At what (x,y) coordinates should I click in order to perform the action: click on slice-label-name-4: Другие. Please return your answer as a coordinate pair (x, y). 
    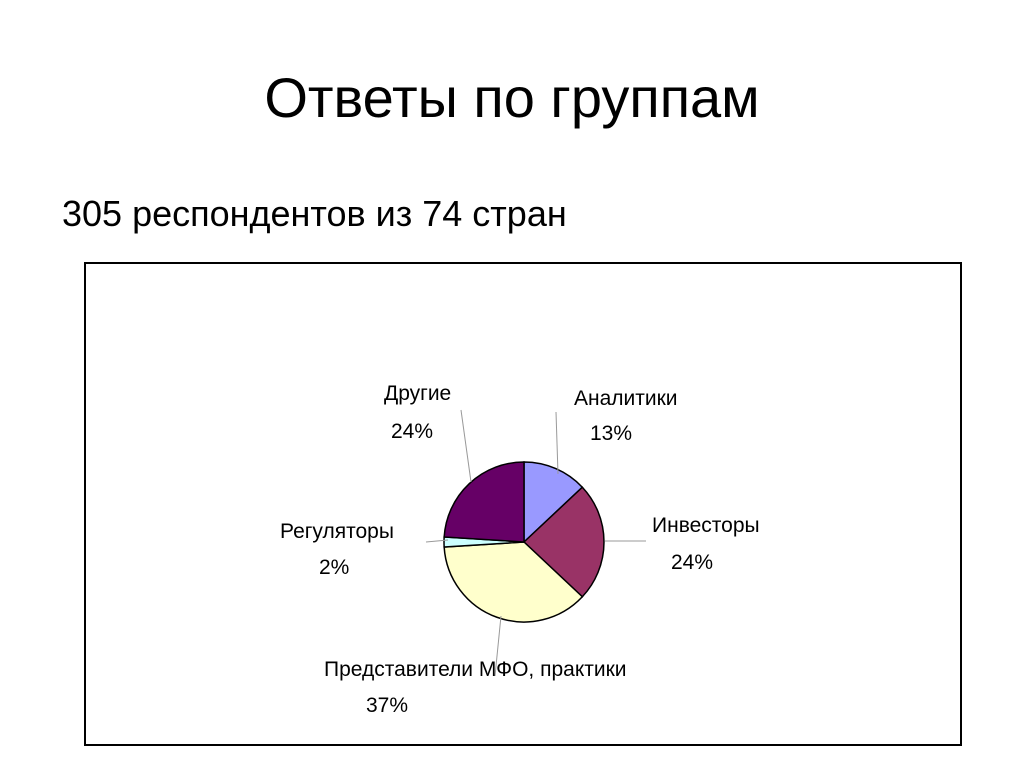
    Looking at the image, I should click on (417, 393).